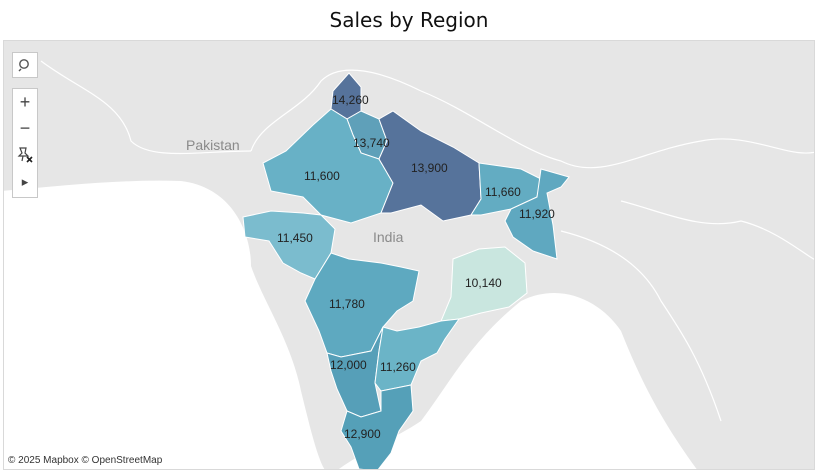 The height and width of the screenshot is (474, 818). I want to click on label-odisha: 10,140, so click(483, 283).